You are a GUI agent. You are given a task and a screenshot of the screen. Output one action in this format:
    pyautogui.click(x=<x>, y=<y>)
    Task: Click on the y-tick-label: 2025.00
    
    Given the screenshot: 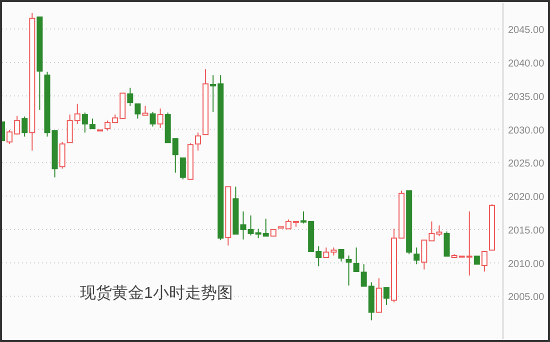 What is the action you would take?
    pyautogui.click(x=526, y=164)
    